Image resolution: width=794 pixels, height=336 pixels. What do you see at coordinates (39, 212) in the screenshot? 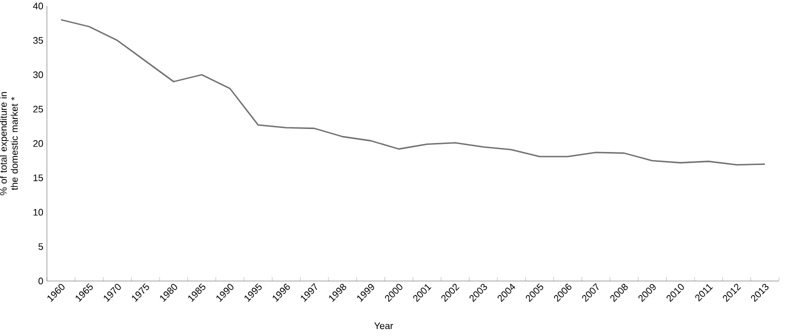
I see `y-tick-label: 10` at bounding box center [39, 212].